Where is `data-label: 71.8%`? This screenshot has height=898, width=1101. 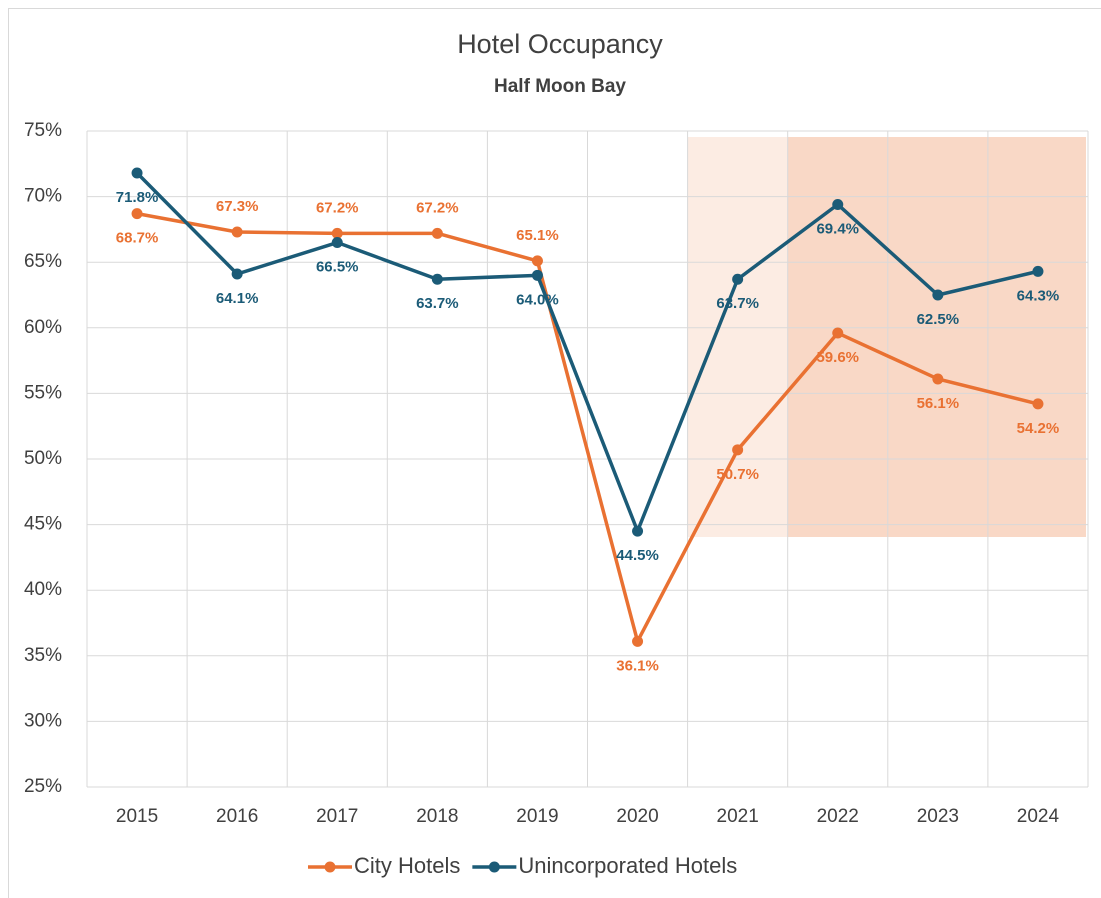
data-label: 71.8% is located at coordinates (137, 197).